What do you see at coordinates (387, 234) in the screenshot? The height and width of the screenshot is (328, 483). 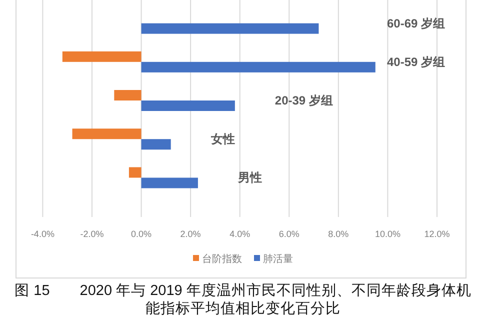 I see `x-tick-label: 10.0%` at bounding box center [387, 234].